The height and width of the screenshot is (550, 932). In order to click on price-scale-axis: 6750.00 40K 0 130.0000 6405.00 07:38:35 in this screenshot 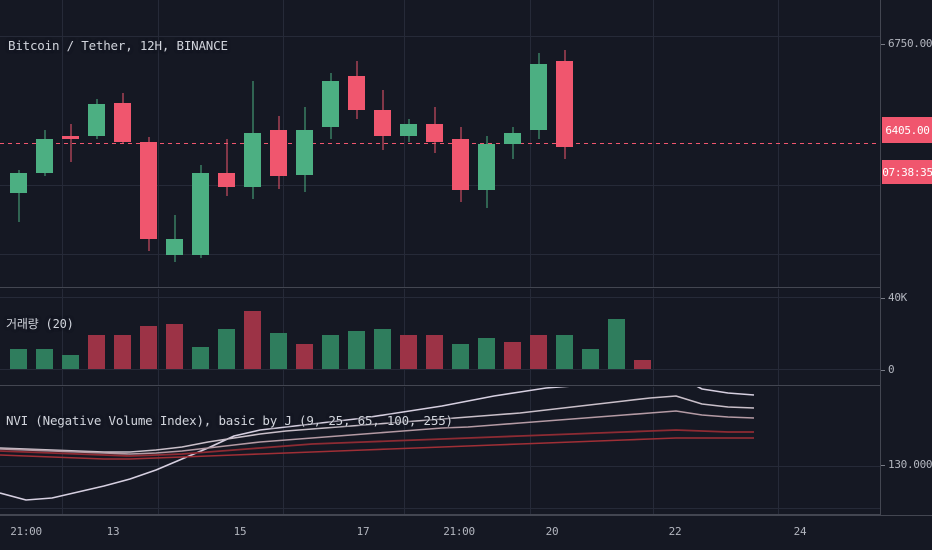, I will do `click(906, 257)`.